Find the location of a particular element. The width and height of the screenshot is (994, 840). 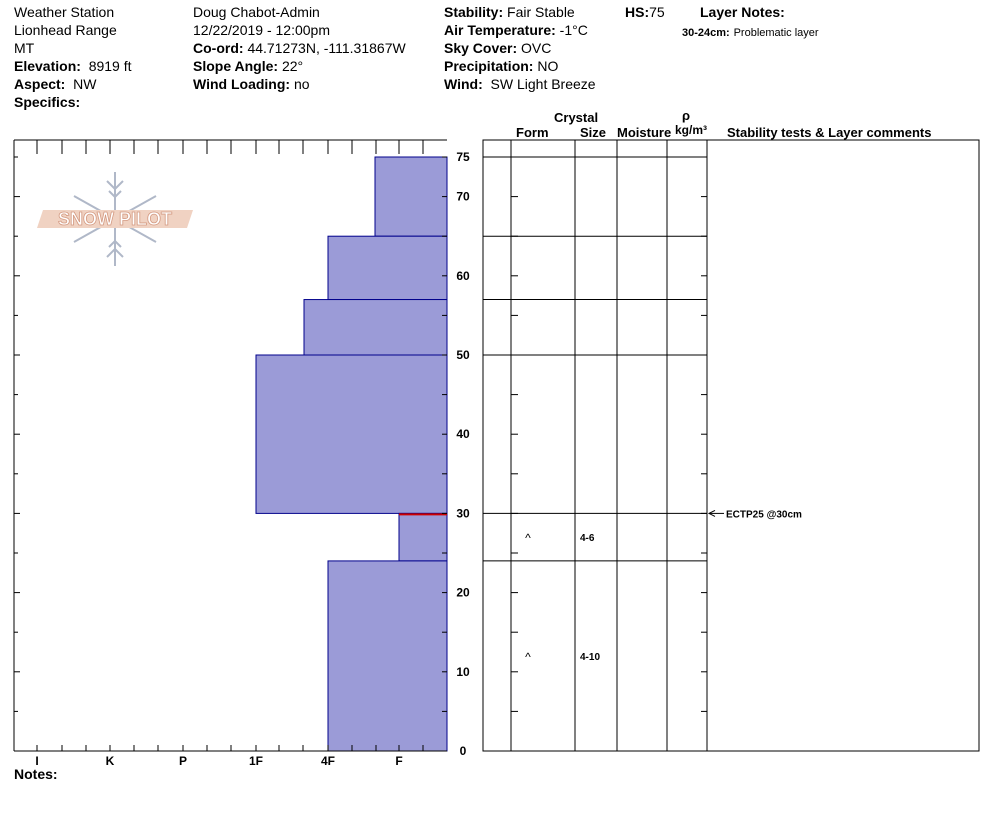

y-tick-label: 30 is located at coordinates (463, 513).